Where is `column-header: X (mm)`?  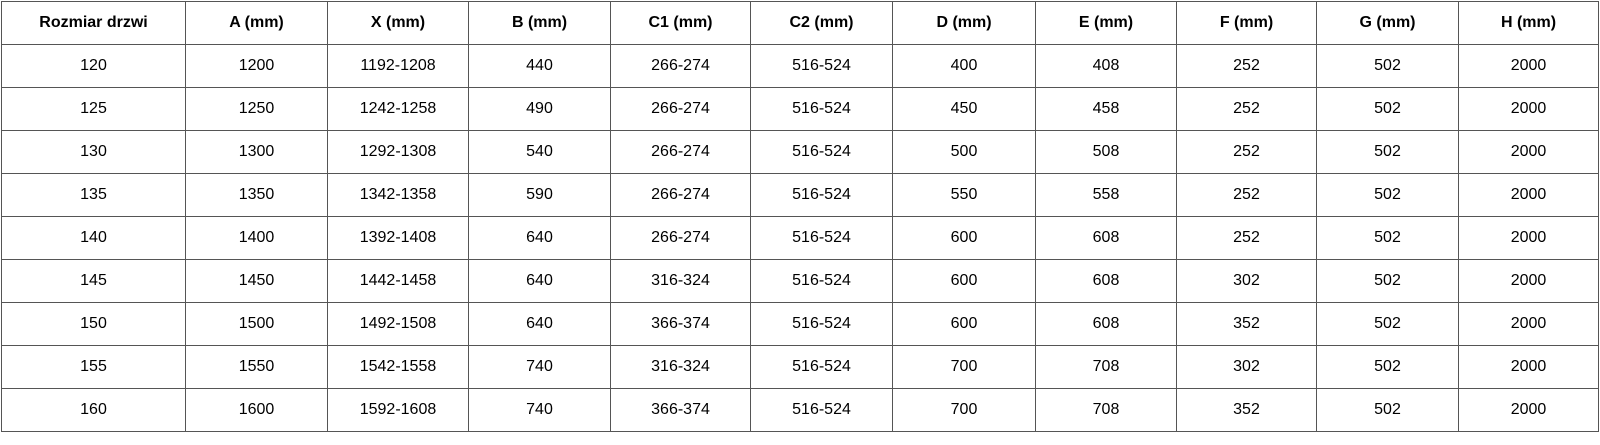
column-header: X (mm) is located at coordinates (398, 23).